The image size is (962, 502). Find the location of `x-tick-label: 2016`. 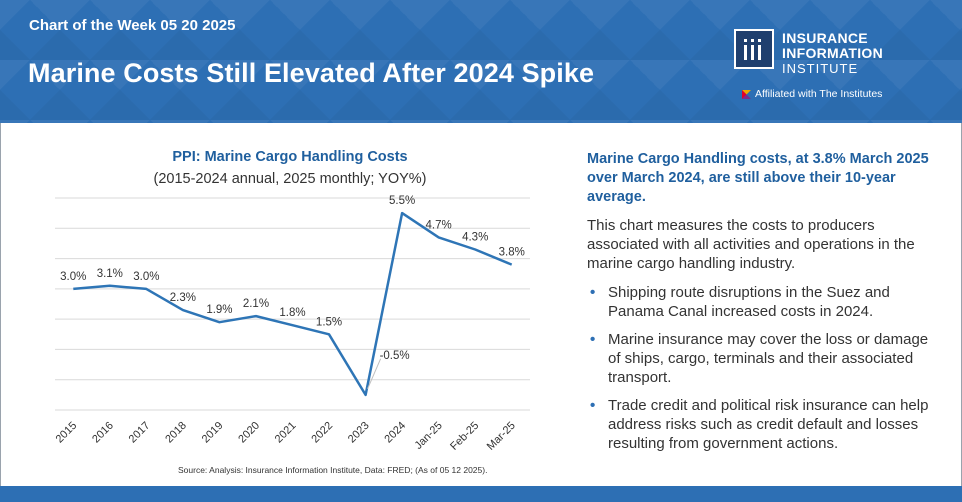

x-tick-label: 2016 is located at coordinates (103, 433).